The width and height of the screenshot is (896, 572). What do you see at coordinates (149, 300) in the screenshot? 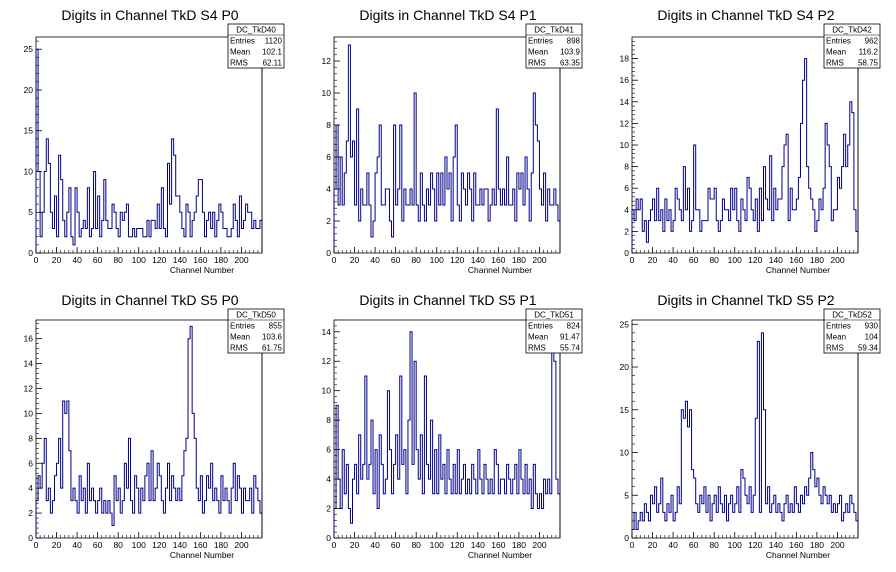
I see `panel-title: Digits in Channel TkD S5 P0` at bounding box center [149, 300].